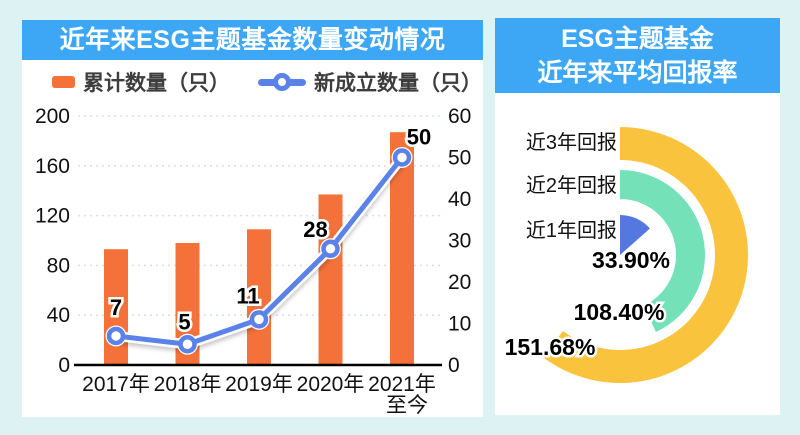 This screenshot has width=800, height=435. Describe the element at coordinates (571, 230) in the screenshot. I see `return-category-label: 近1年回报` at that location.